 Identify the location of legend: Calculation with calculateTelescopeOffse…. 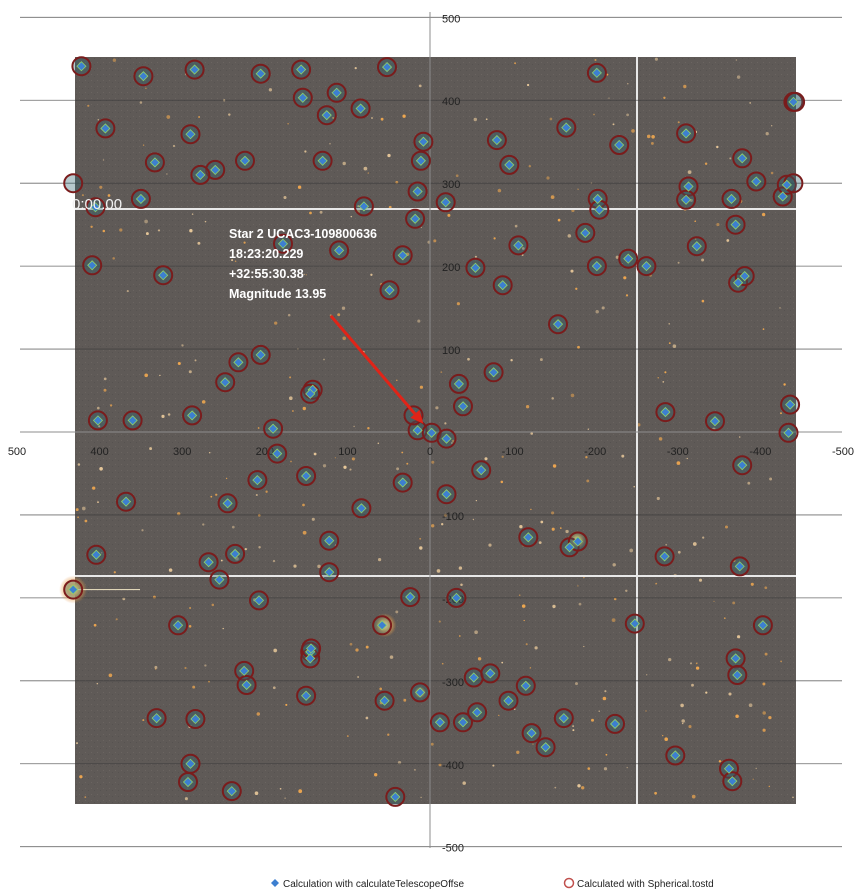
(492, 883).